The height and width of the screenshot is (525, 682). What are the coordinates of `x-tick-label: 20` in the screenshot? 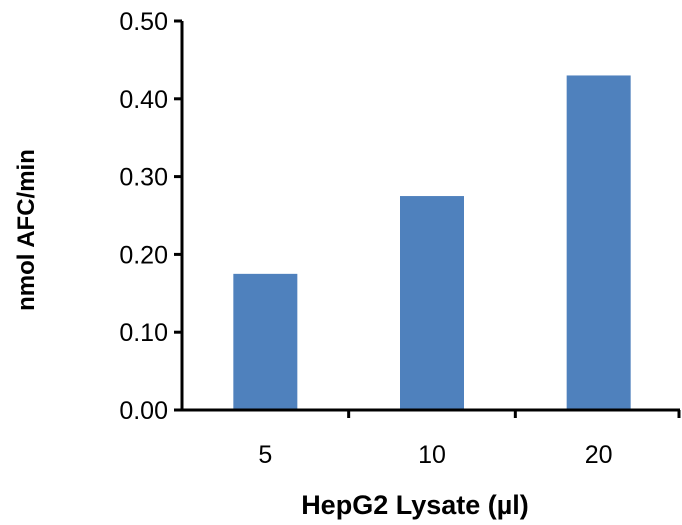 It's located at (599, 455).